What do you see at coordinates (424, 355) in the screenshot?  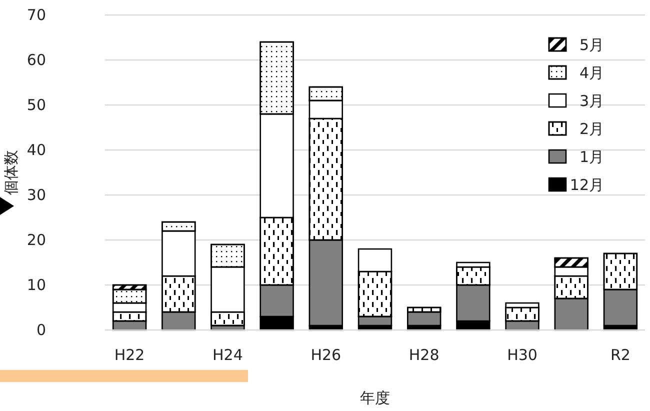 I see `x-tick-label: H28` at bounding box center [424, 355].